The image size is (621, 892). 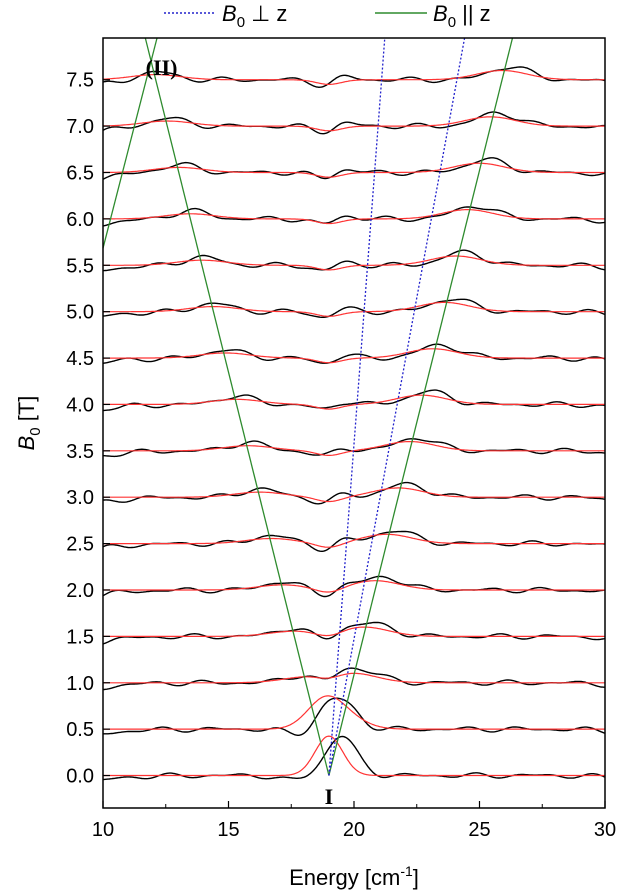 What do you see at coordinates (80, 684) in the screenshot?
I see `y-tick-label: 1.0` at bounding box center [80, 684].